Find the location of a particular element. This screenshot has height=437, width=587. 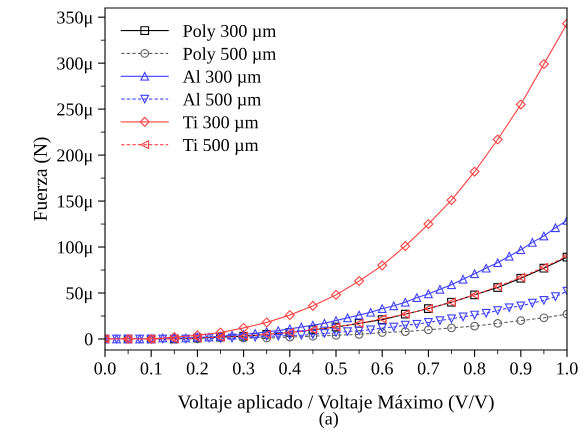

x-tick-label: 0.8 is located at coordinates (475, 368).